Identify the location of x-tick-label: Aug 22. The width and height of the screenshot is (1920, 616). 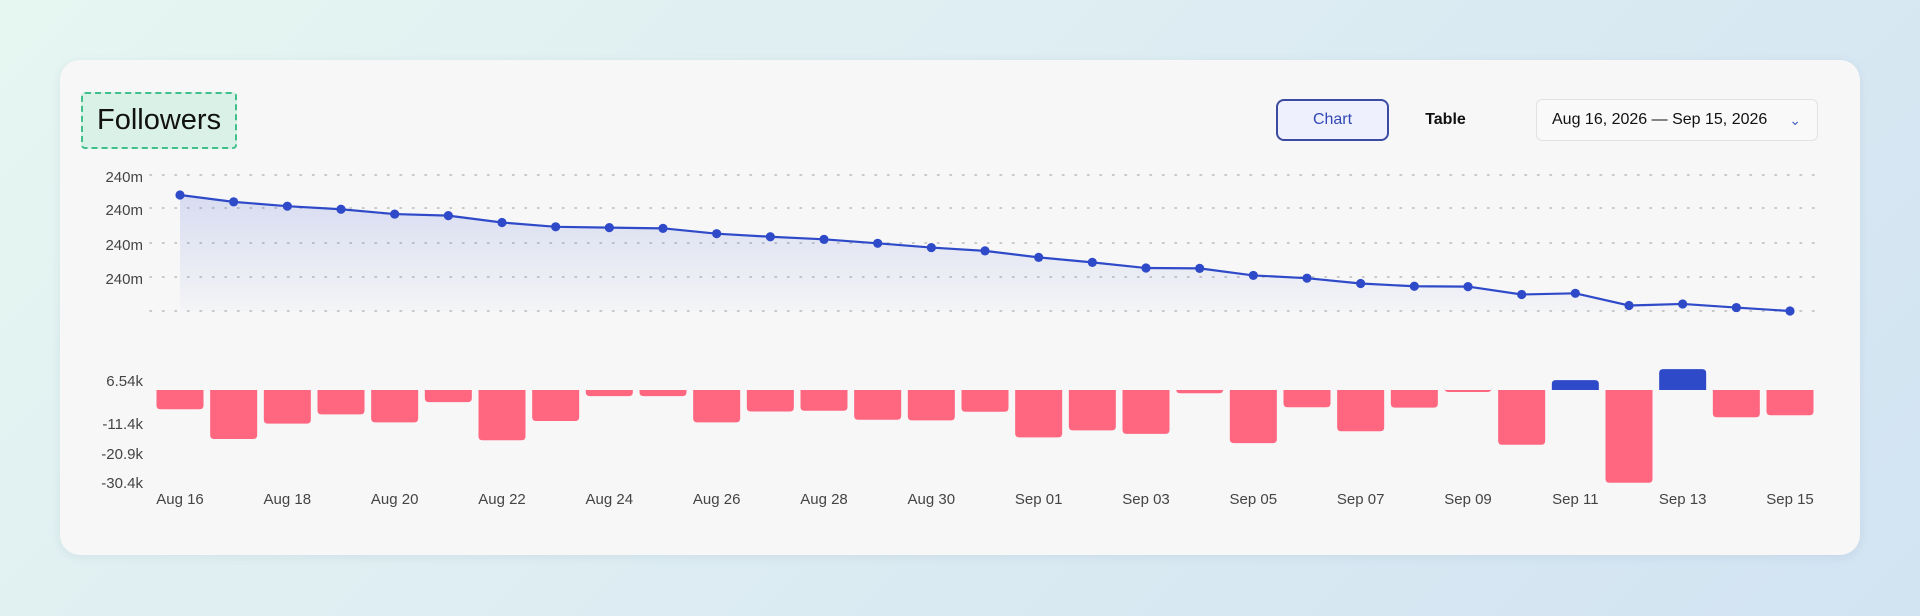
(502, 499).